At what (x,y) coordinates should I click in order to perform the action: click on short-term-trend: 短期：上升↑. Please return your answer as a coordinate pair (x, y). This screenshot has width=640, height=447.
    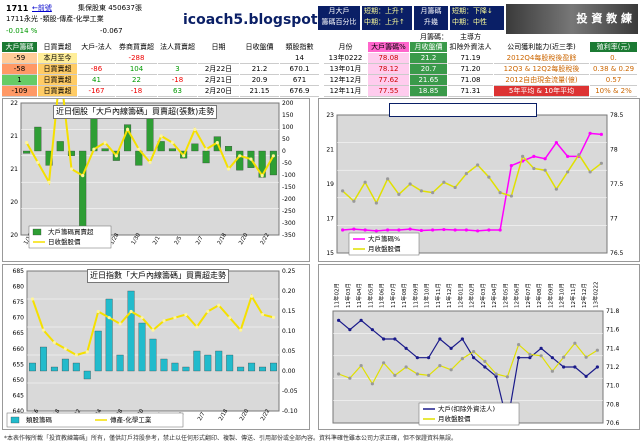
    Looking at the image, I should click on (384, 11).